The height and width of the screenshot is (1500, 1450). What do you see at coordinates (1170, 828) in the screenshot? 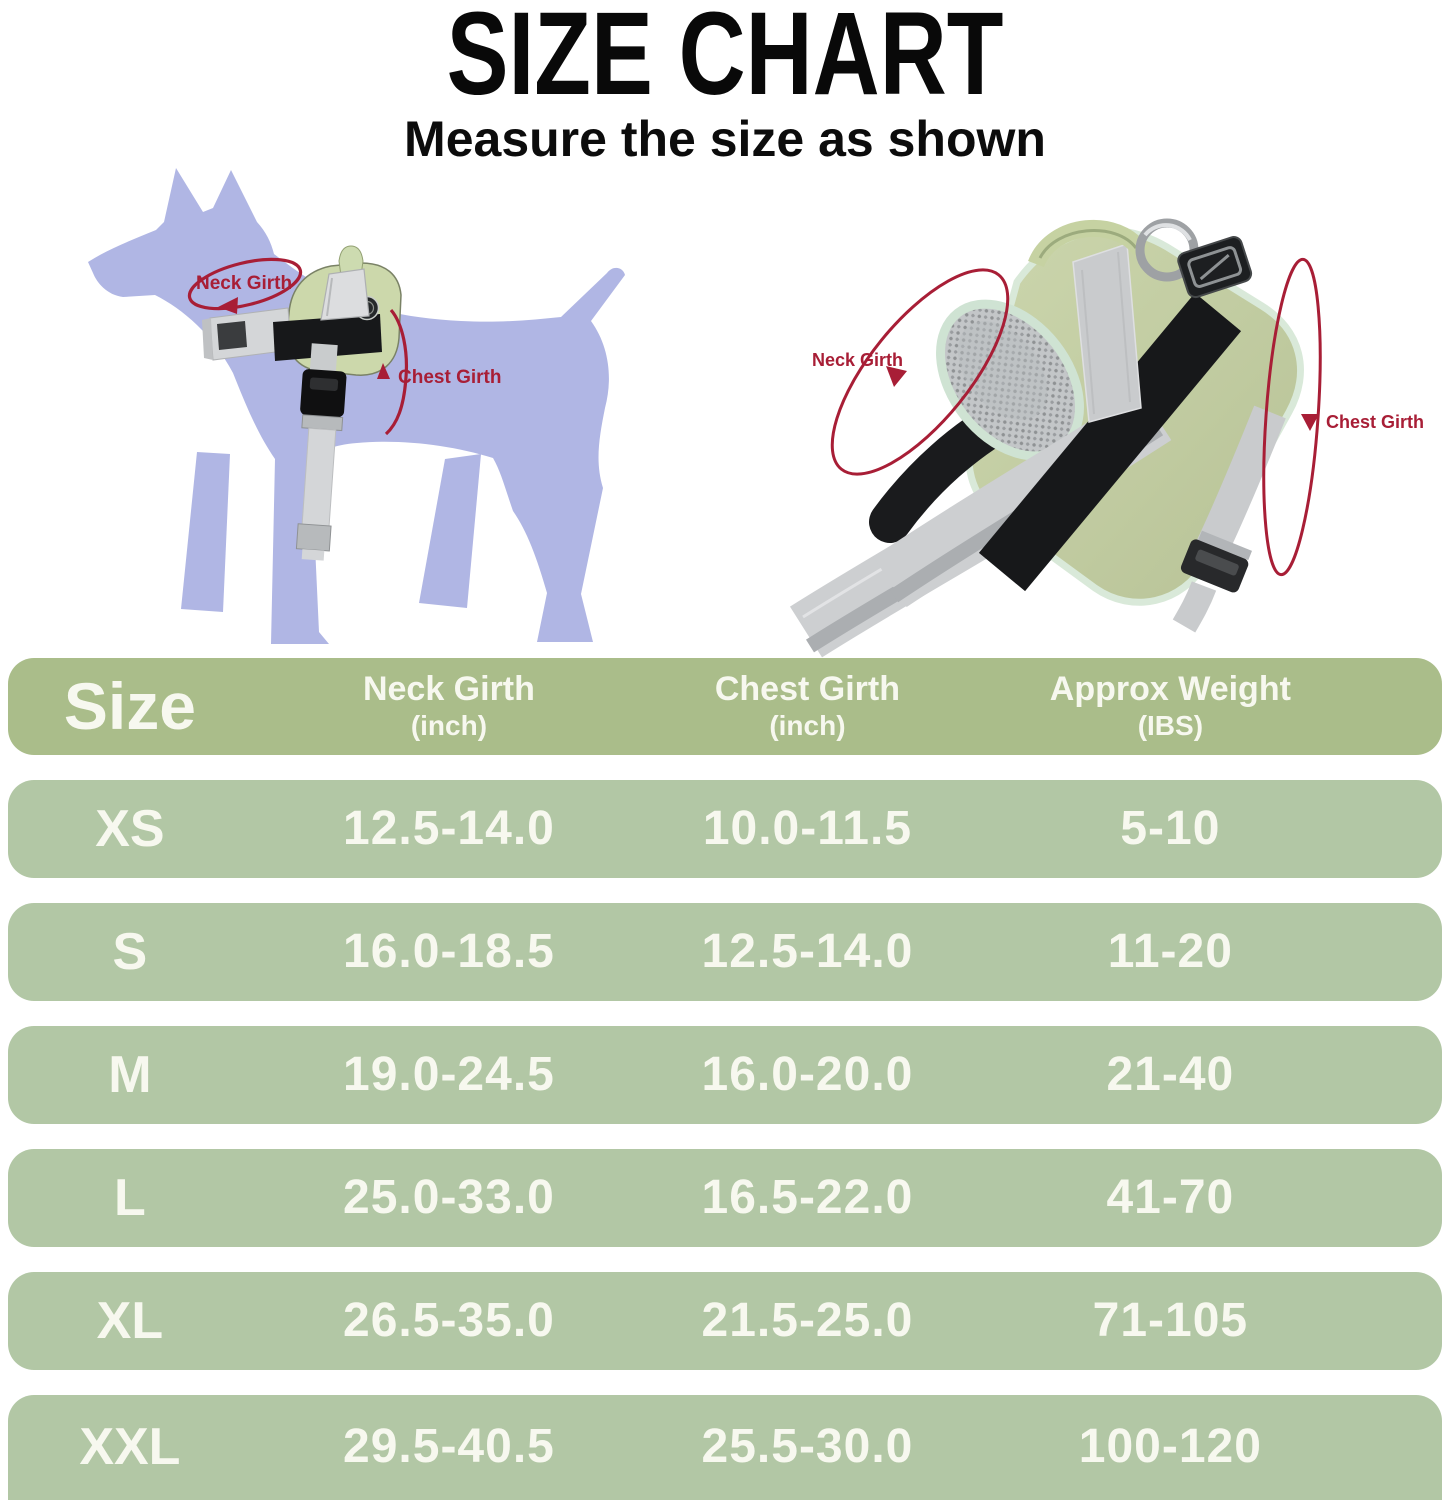
I see `weight-cell: 5-10` at bounding box center [1170, 828].